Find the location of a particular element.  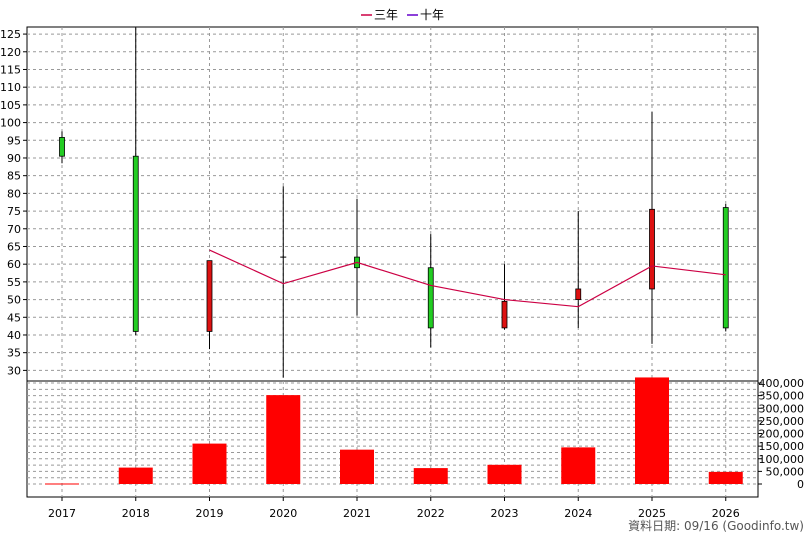

x-tick-label: 2018 is located at coordinates (136, 513).